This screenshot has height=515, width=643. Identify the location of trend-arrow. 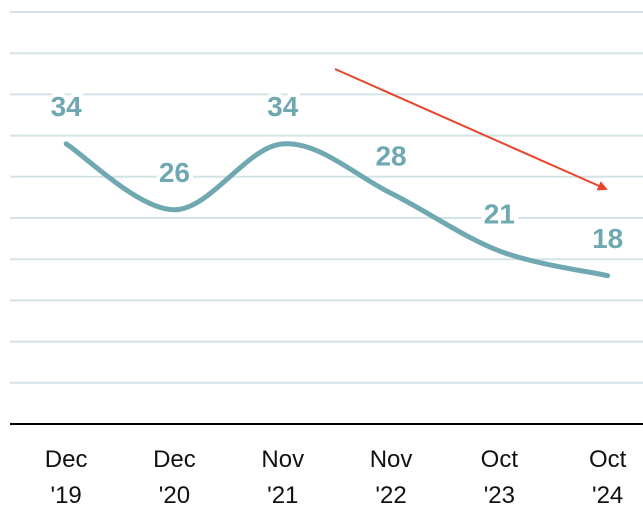
(471, 129).